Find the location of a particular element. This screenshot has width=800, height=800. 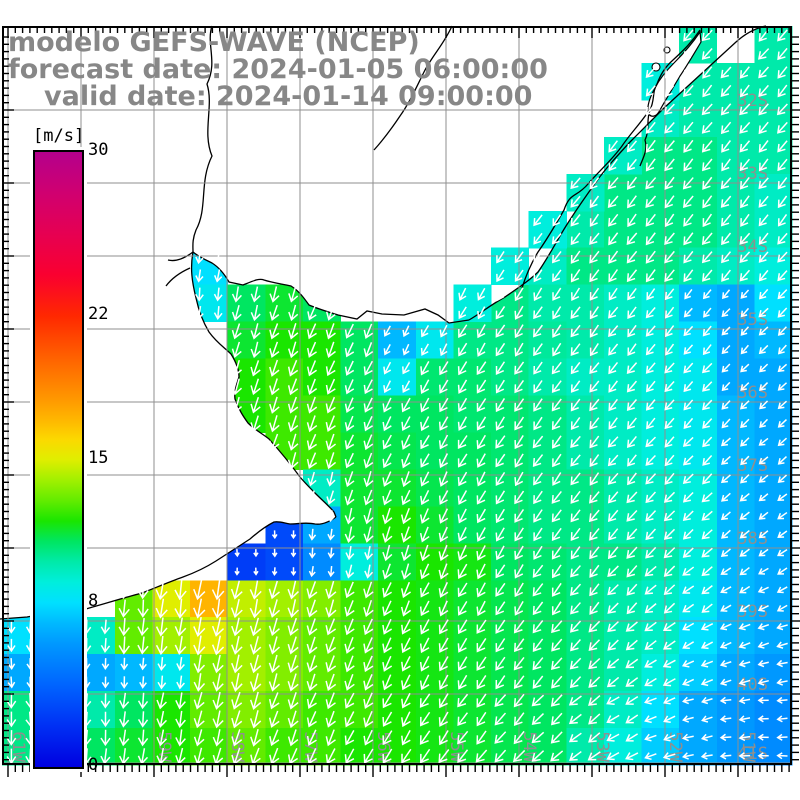

lon-label: 61W is located at coordinates (18, 746).